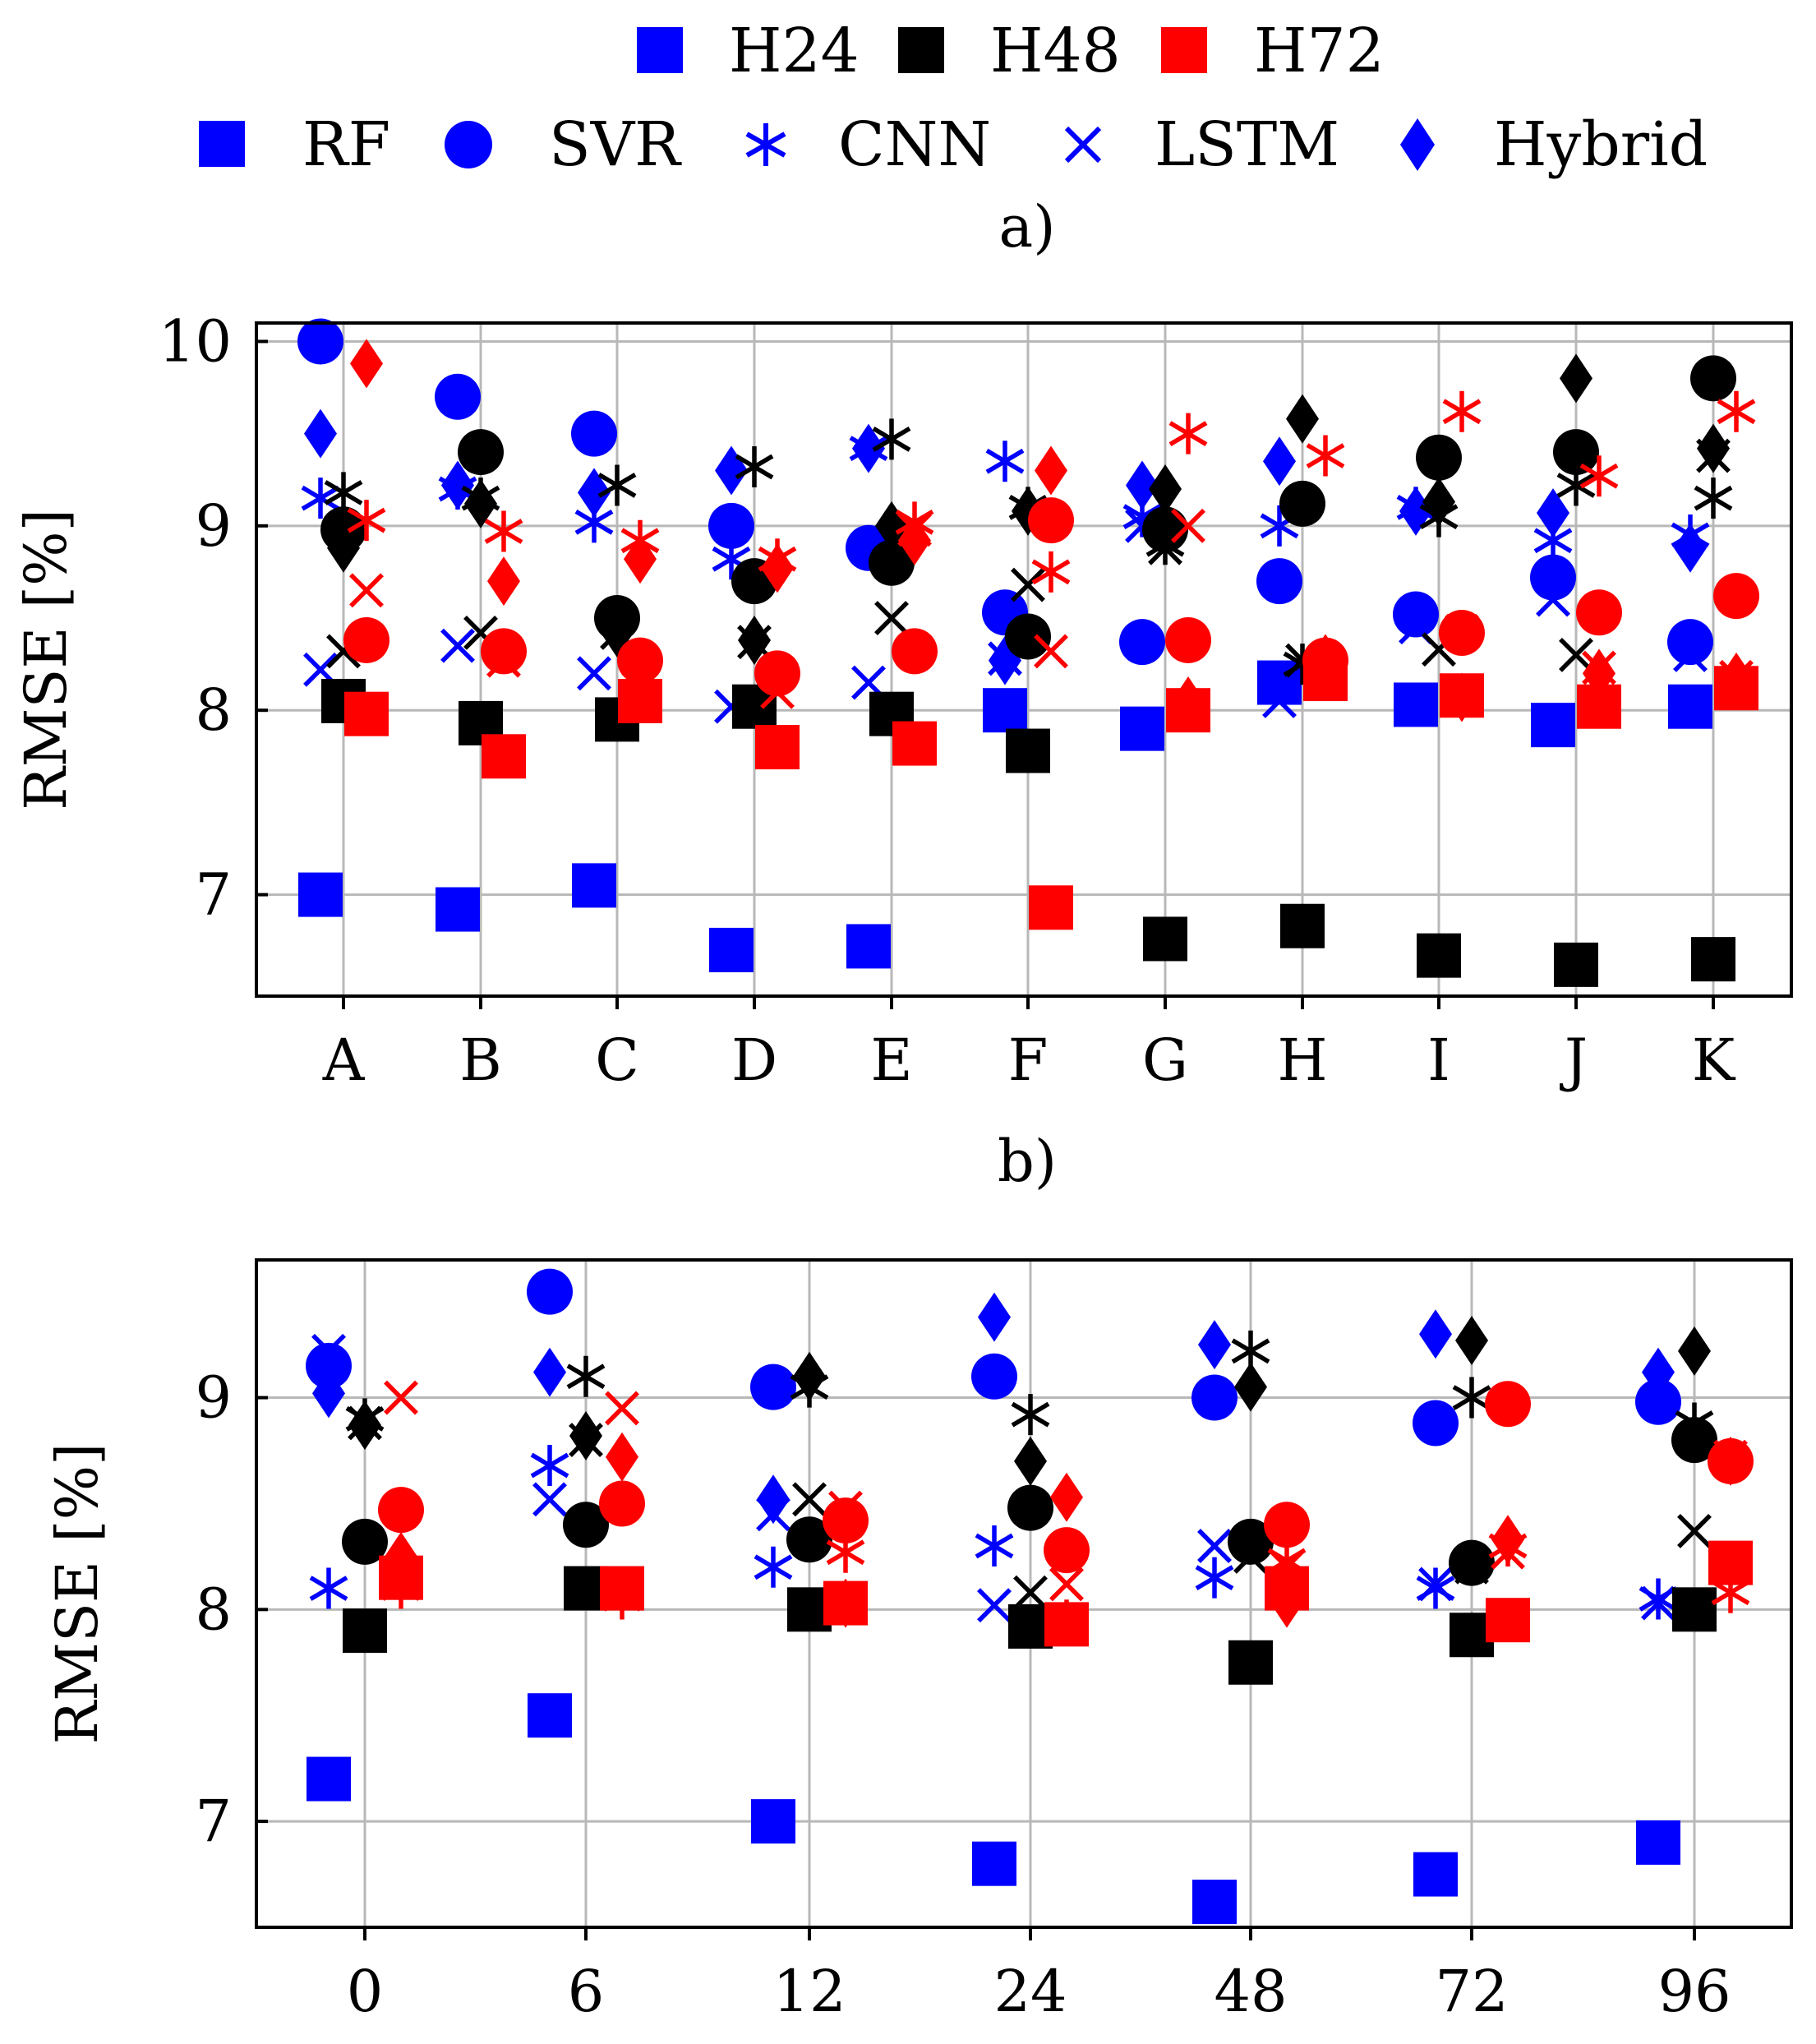 The width and height of the screenshot is (1816, 2044). What do you see at coordinates (754, 1060) in the screenshot?
I see `x-tick-label: D` at bounding box center [754, 1060].